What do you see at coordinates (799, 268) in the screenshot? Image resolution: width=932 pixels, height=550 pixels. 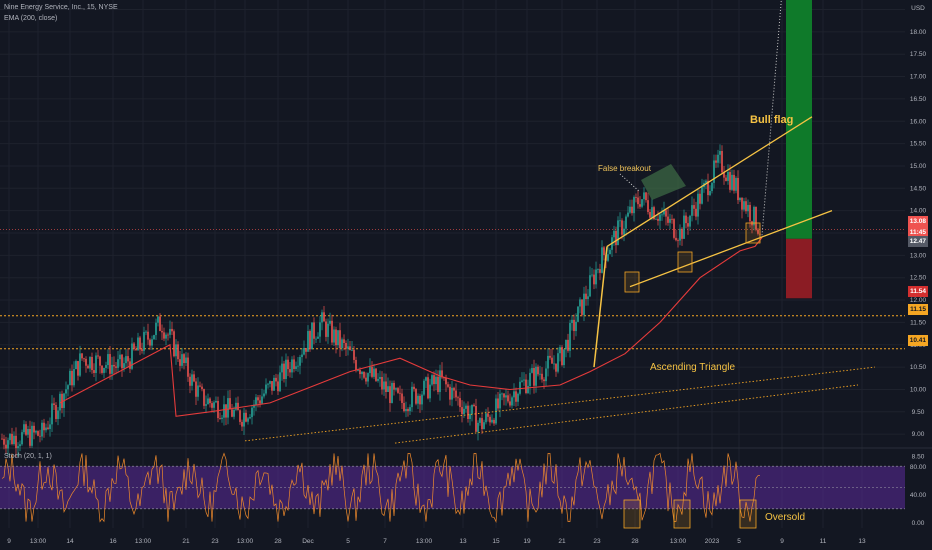 I see `stop-zone` at bounding box center [799, 268].